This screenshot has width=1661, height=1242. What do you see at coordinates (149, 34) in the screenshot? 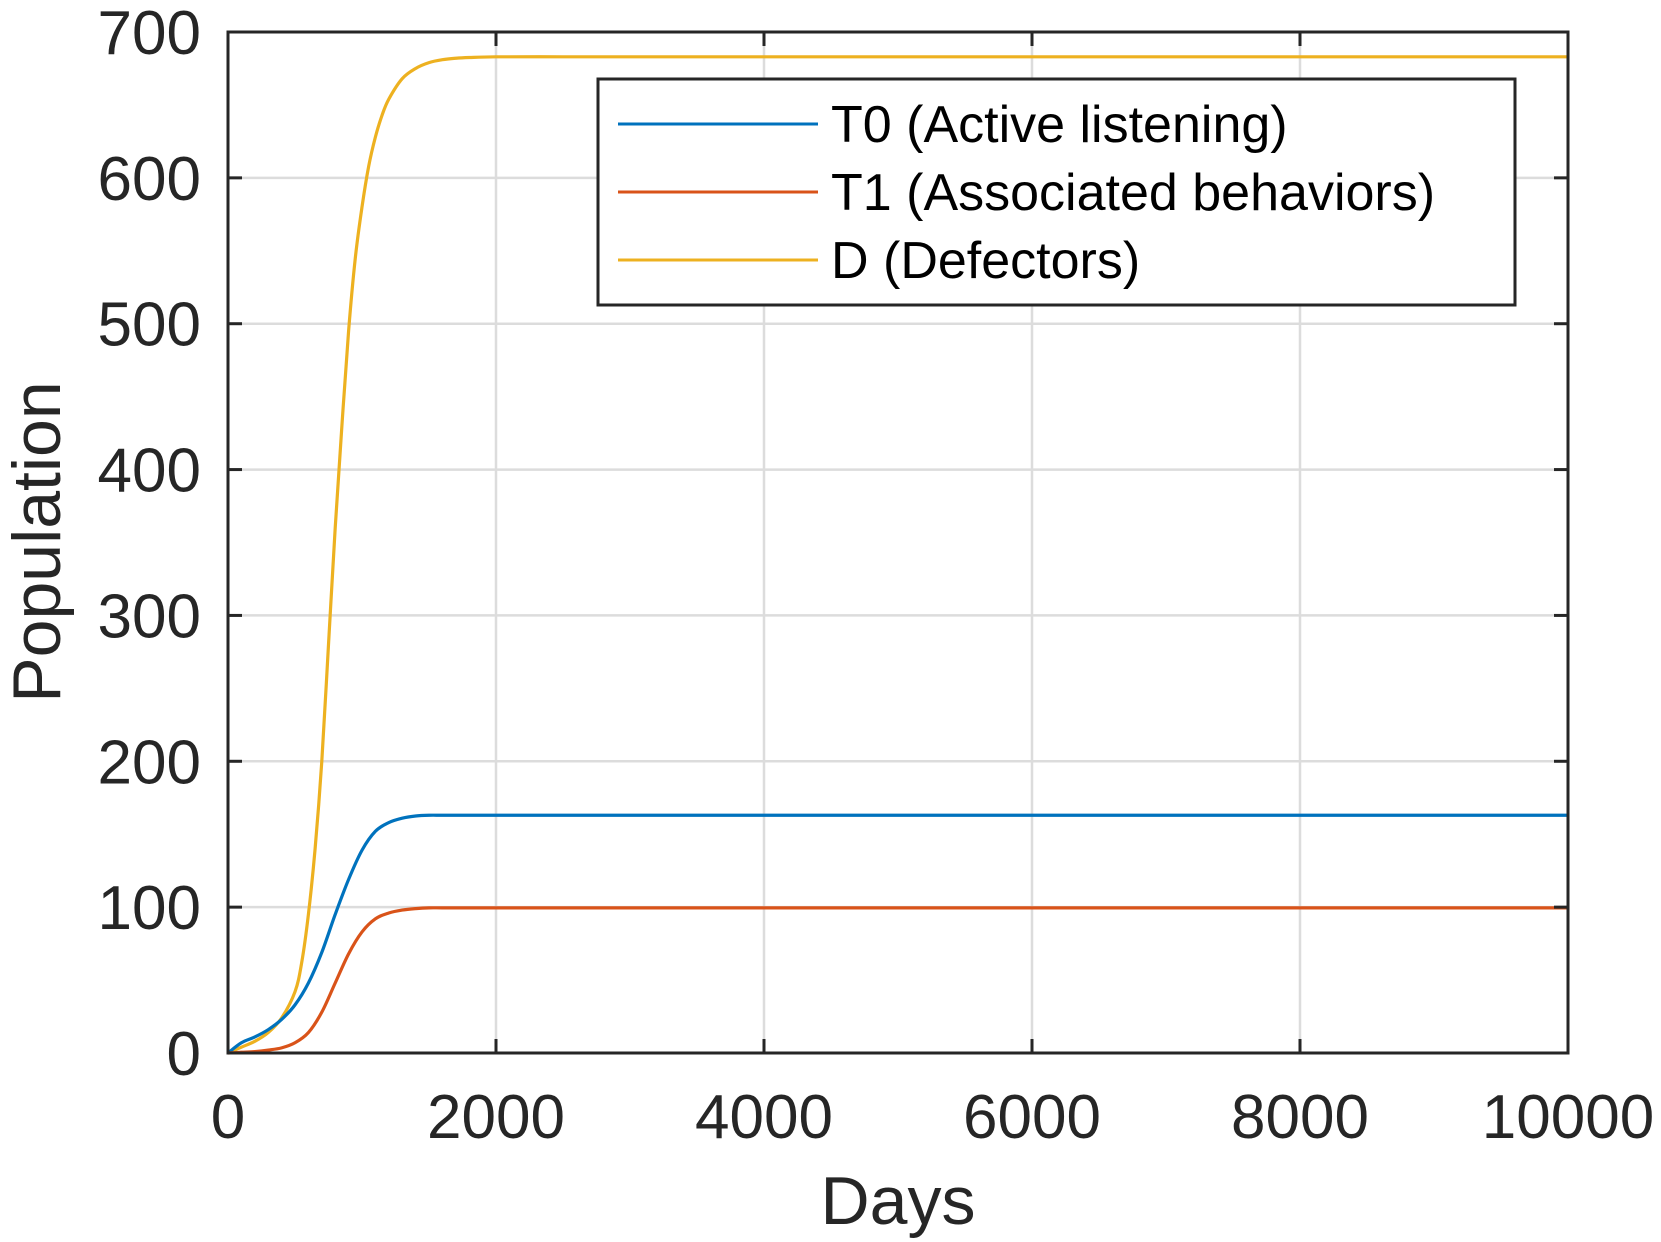
I see `y-tick-label: 700` at bounding box center [149, 34].